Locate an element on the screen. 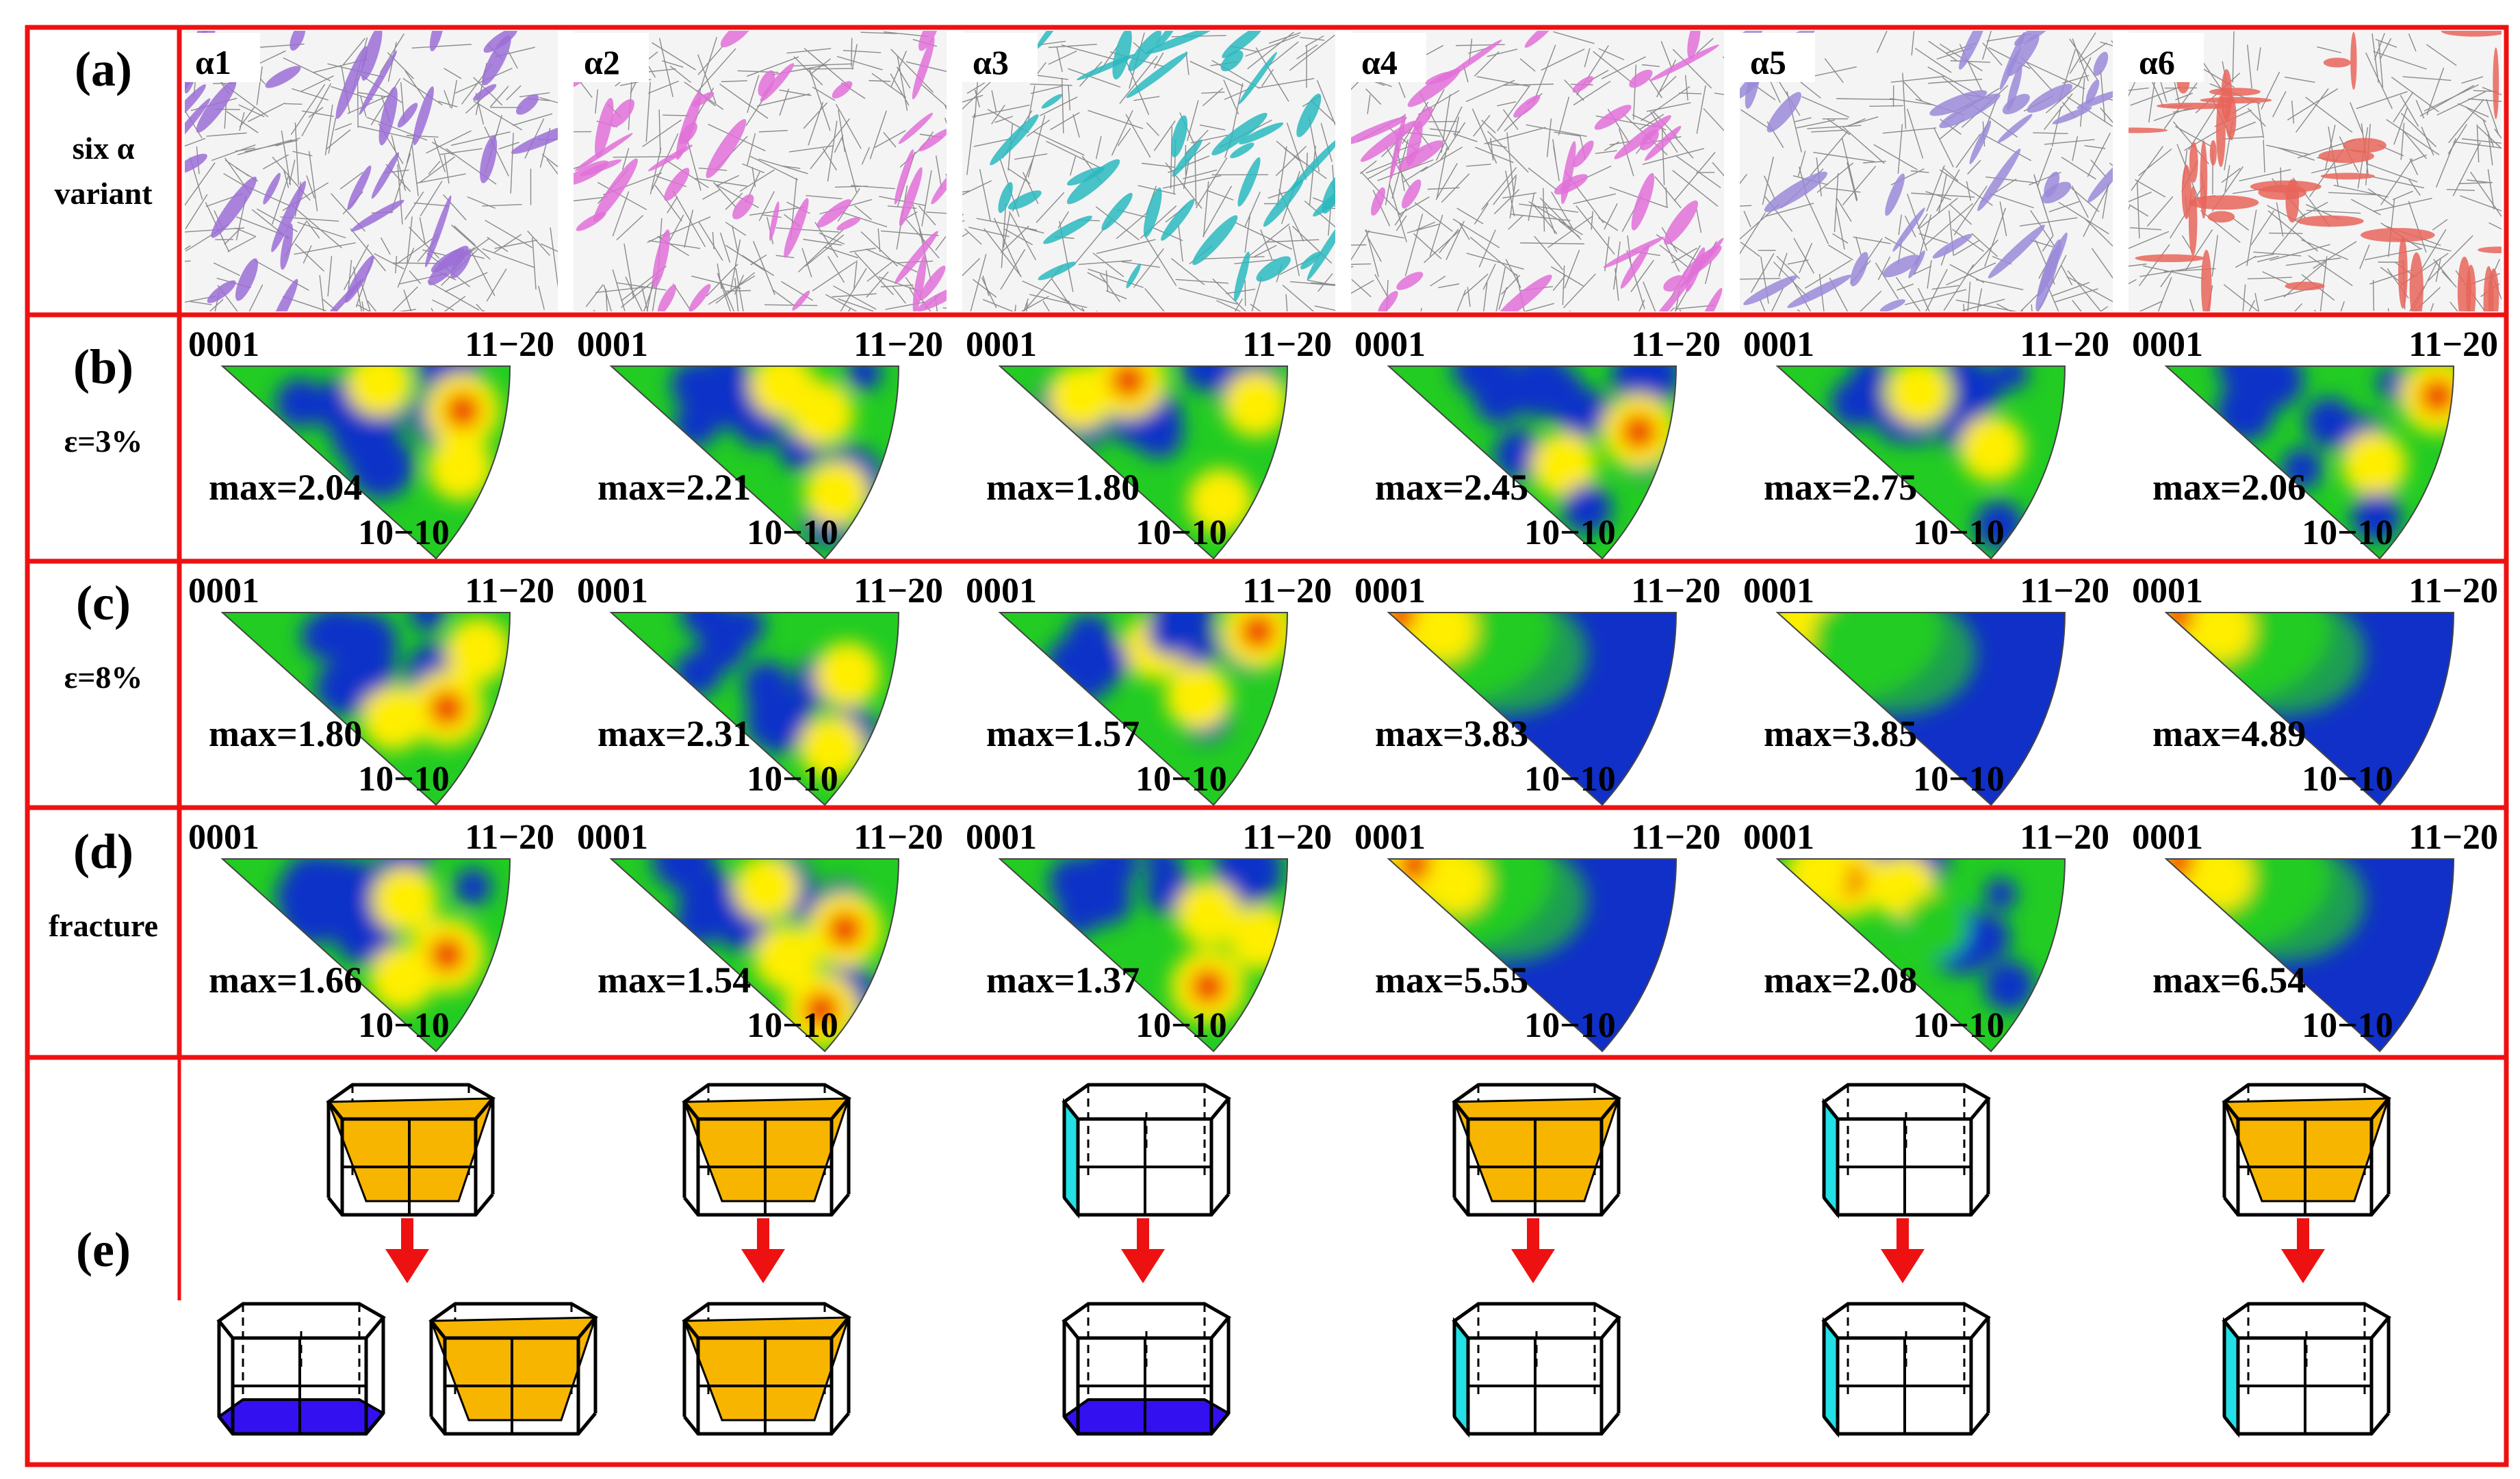 Image resolution: width=2520 pixels, height=1479 pixels. variant-map-texture is located at coordinates (1537, 171).